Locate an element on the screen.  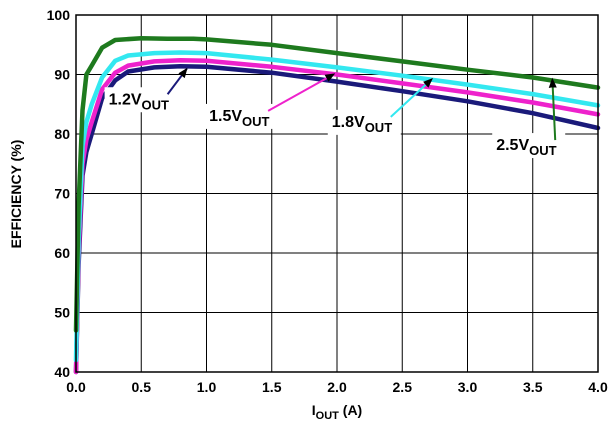
annotation-label-0: 1.2VOUT is located at coordinates (139, 101).